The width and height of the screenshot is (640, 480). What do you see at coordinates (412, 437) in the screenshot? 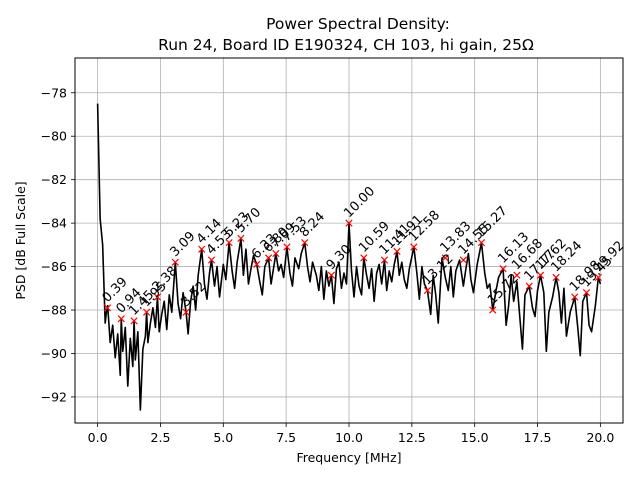
I see `x-tick-label: 12.5` at bounding box center [412, 437].